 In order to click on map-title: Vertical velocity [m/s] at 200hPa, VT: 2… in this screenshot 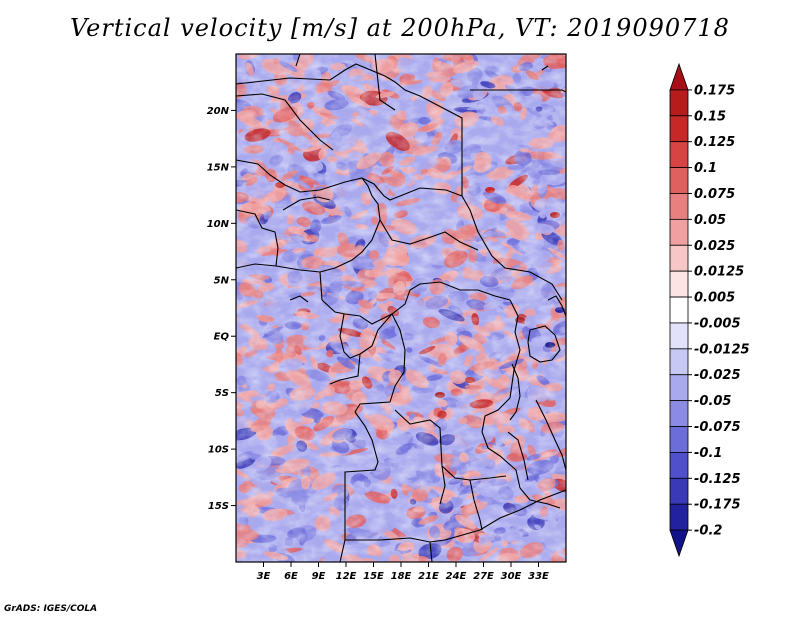, I will do `click(400, 28)`.